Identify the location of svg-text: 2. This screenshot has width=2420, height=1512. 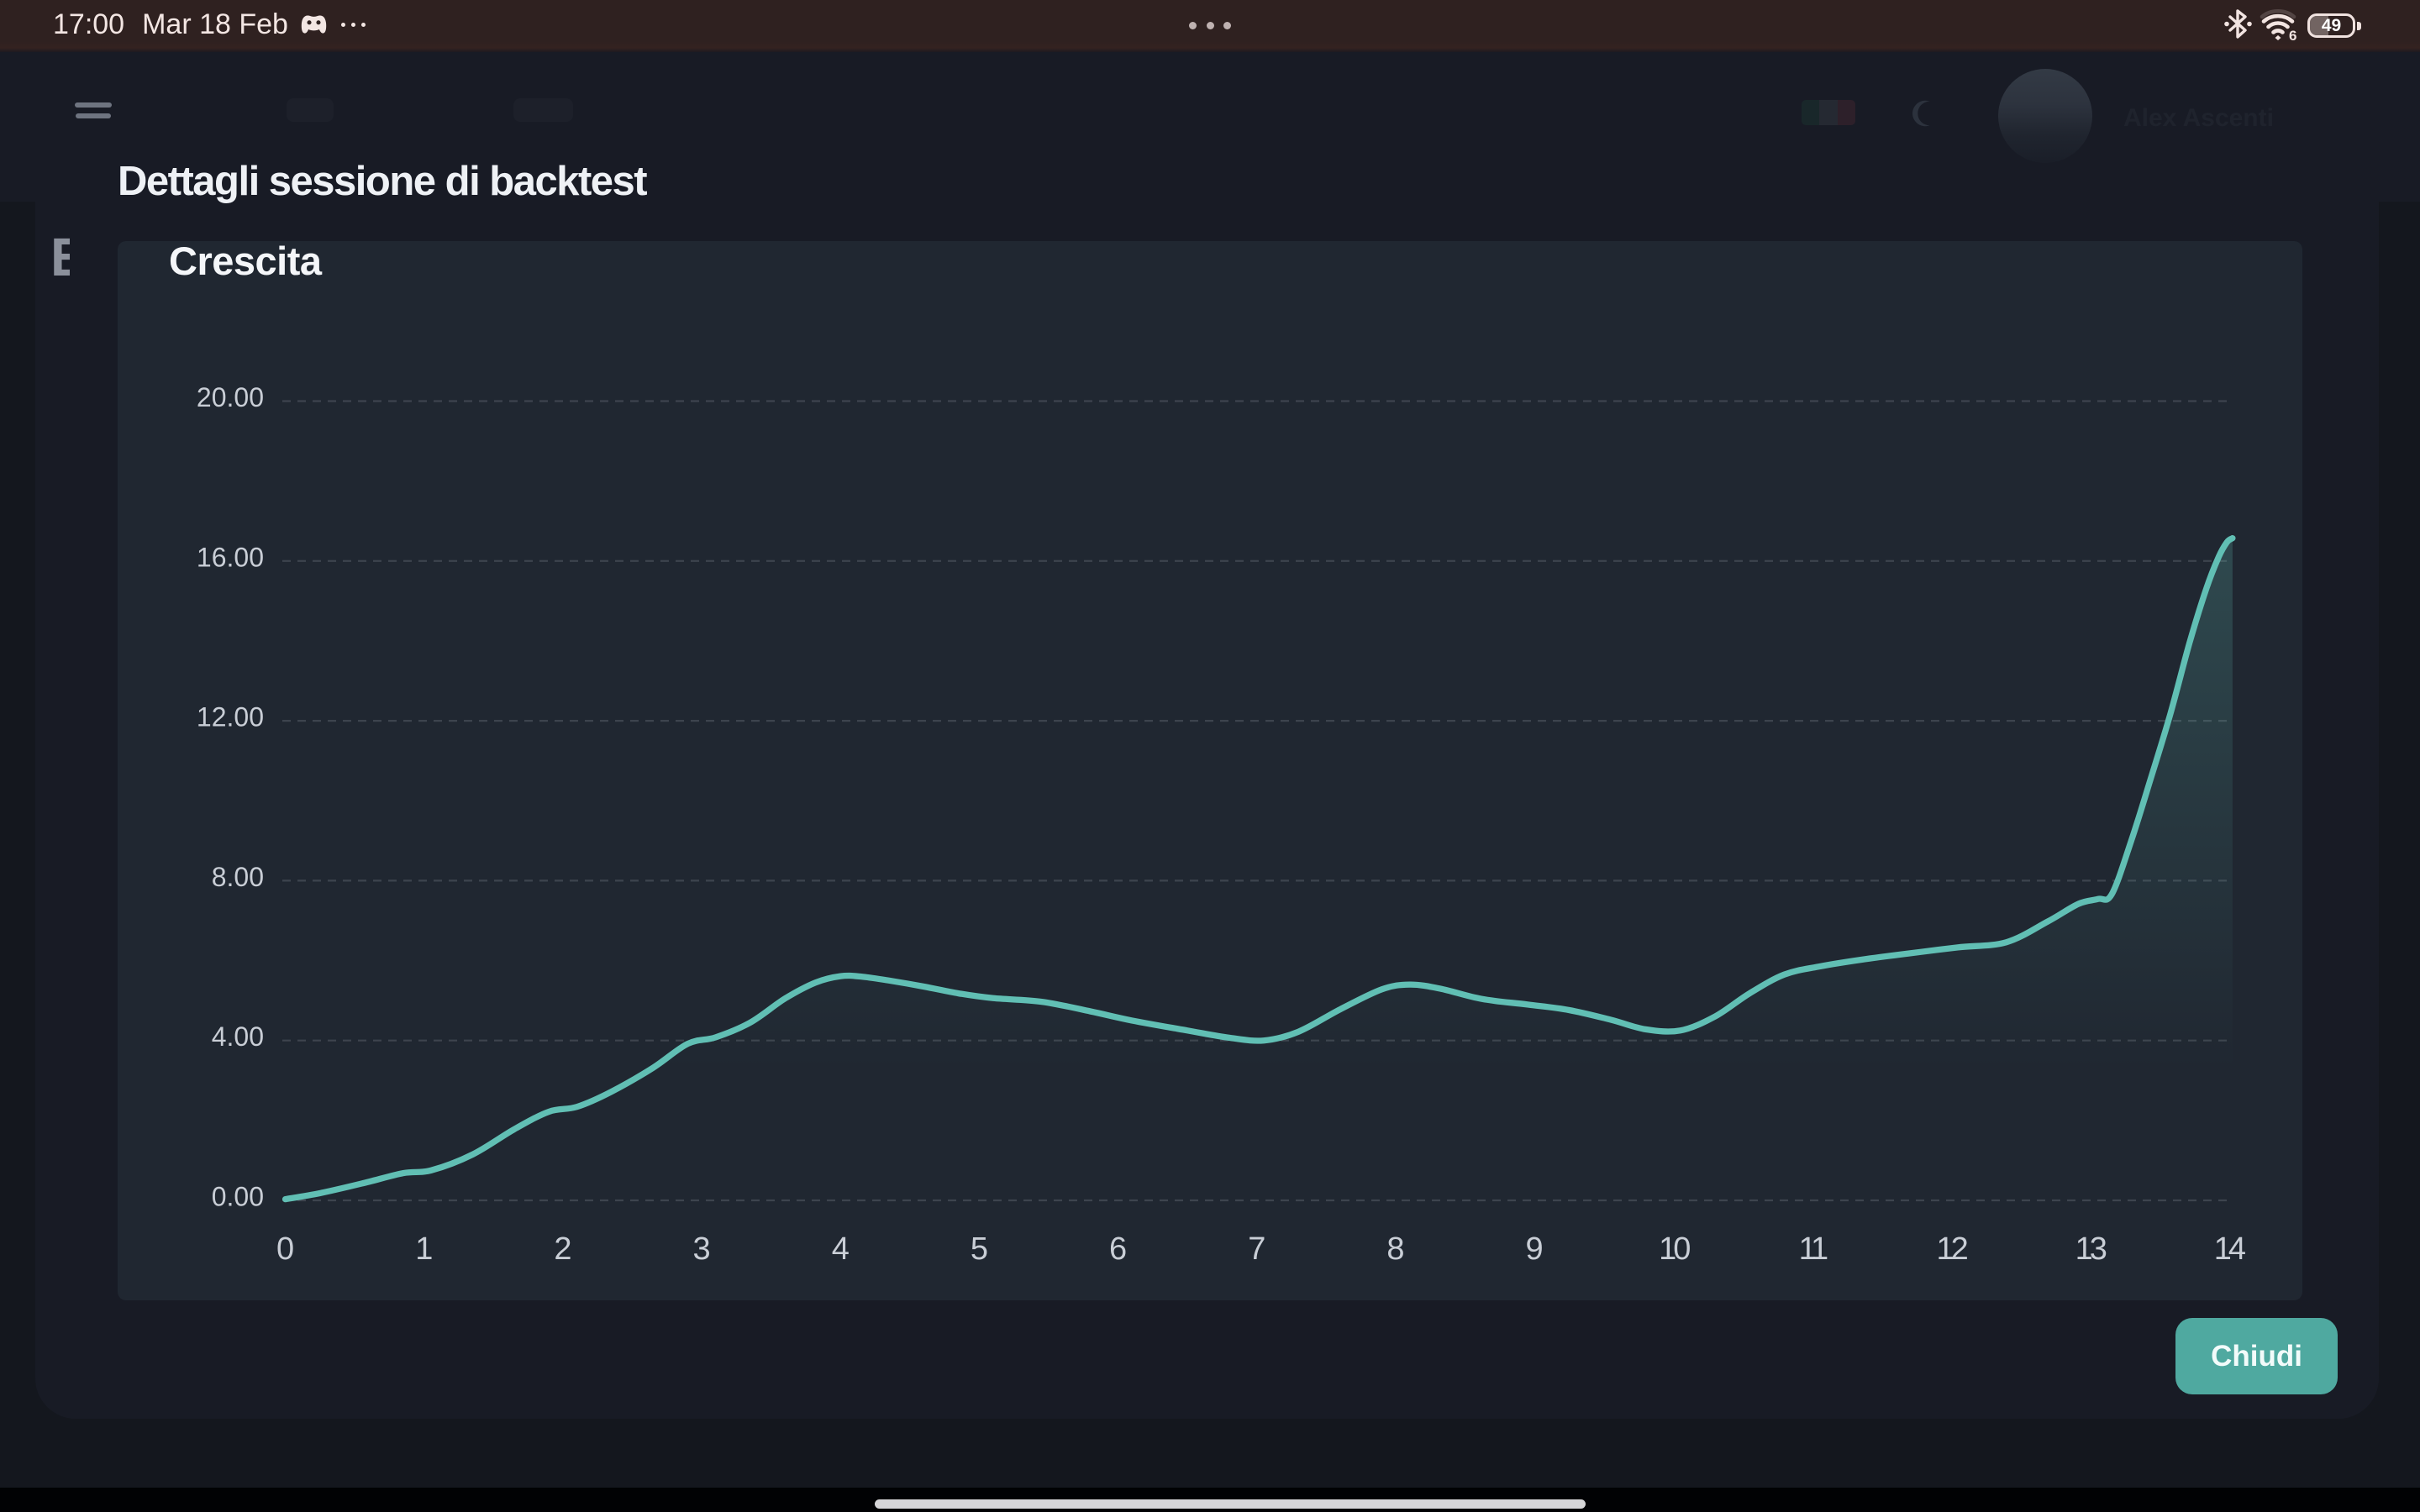
(562, 1249).